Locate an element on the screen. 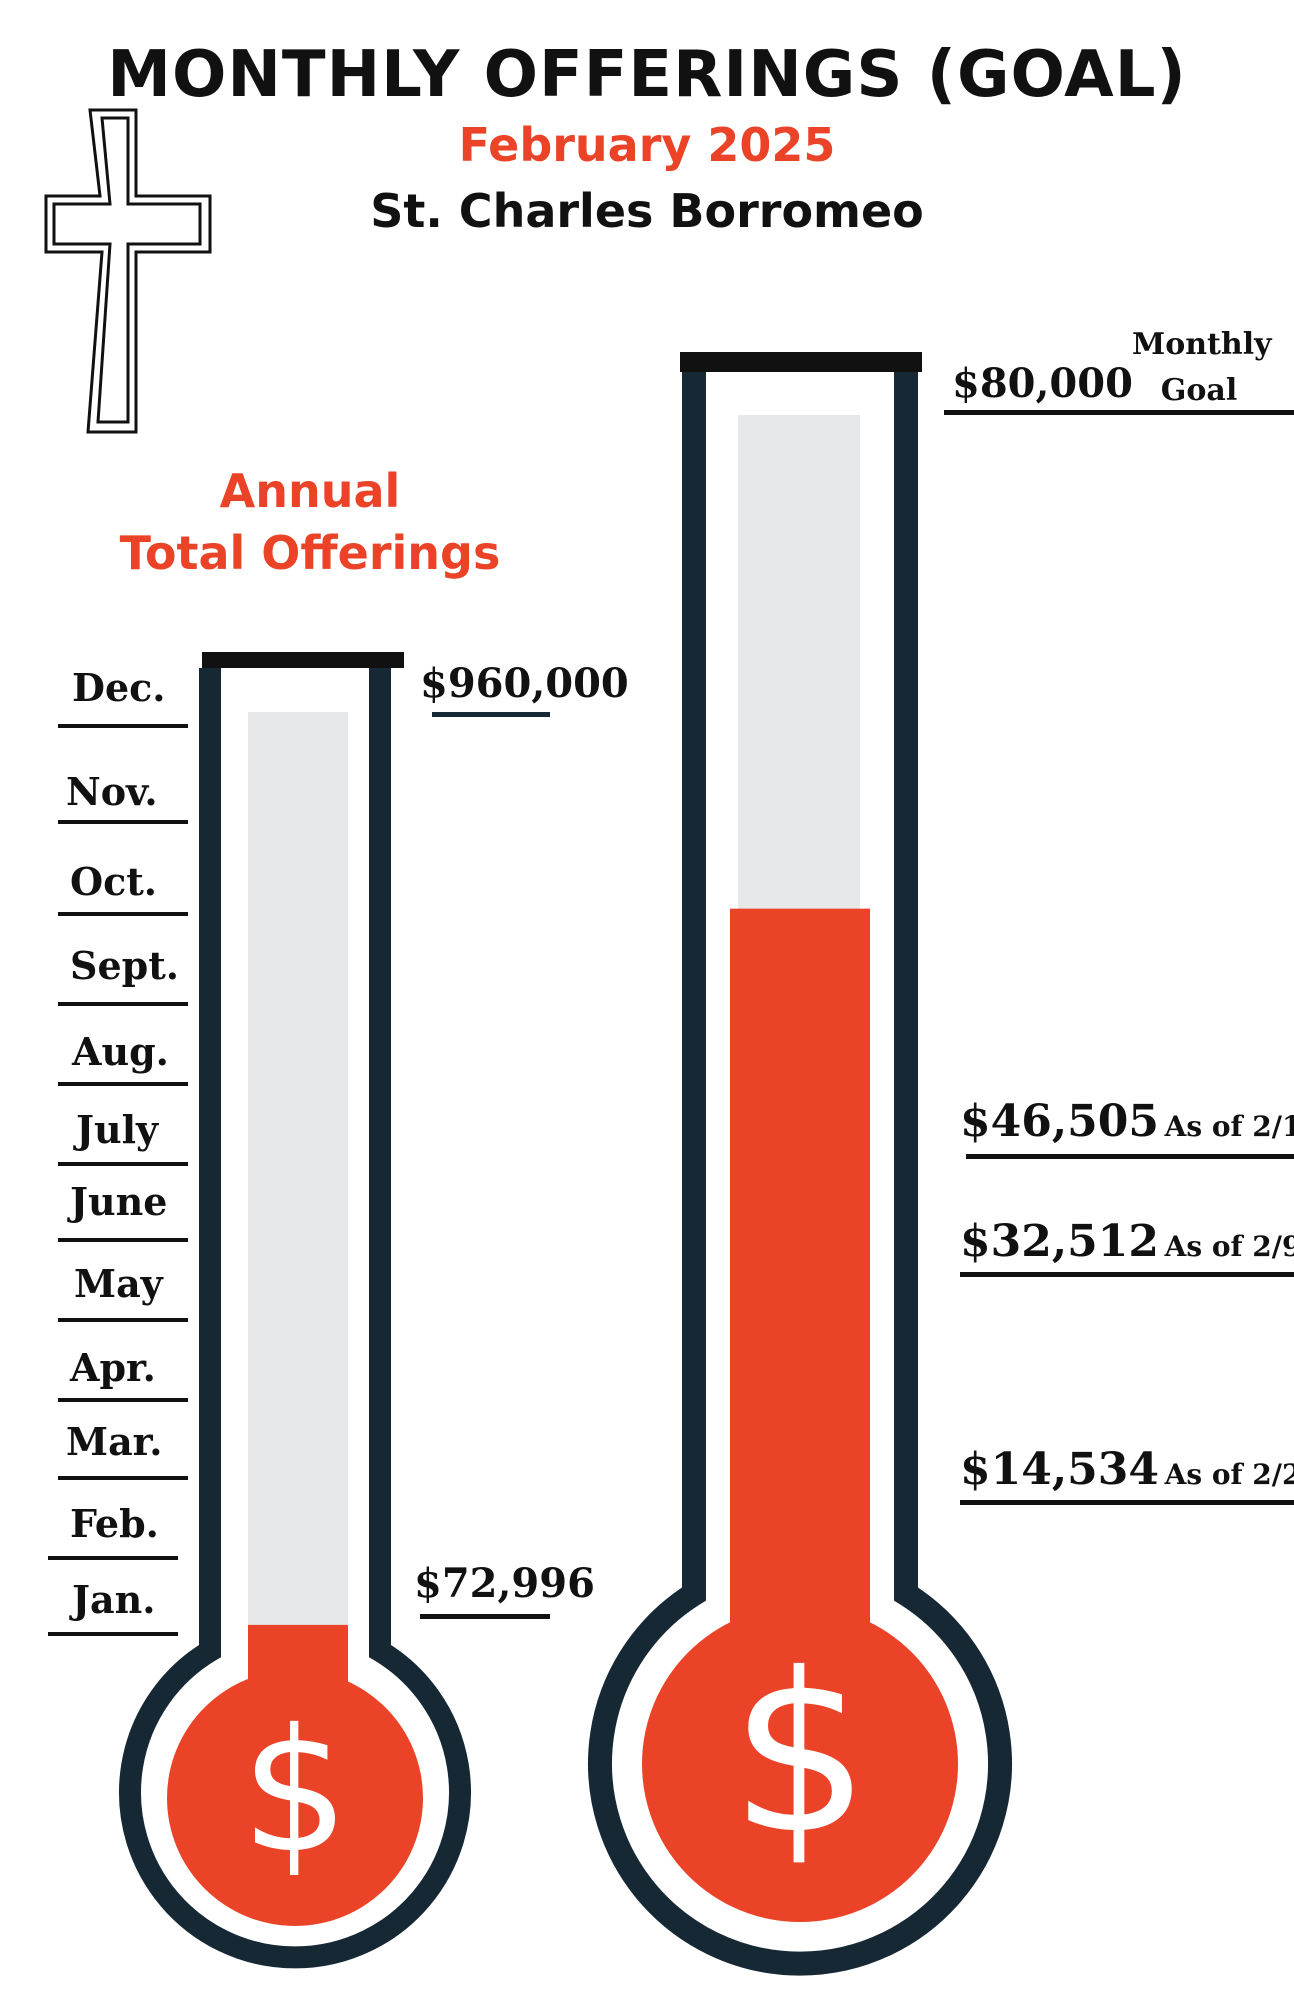 This screenshot has height=2000, width=1294. milestone-amount: $14,534 is located at coordinates (1060, 1469).